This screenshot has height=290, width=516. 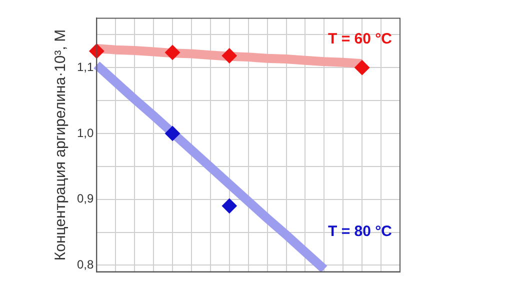 I want to click on series-label: T = 60 °C, so click(x=360, y=39).